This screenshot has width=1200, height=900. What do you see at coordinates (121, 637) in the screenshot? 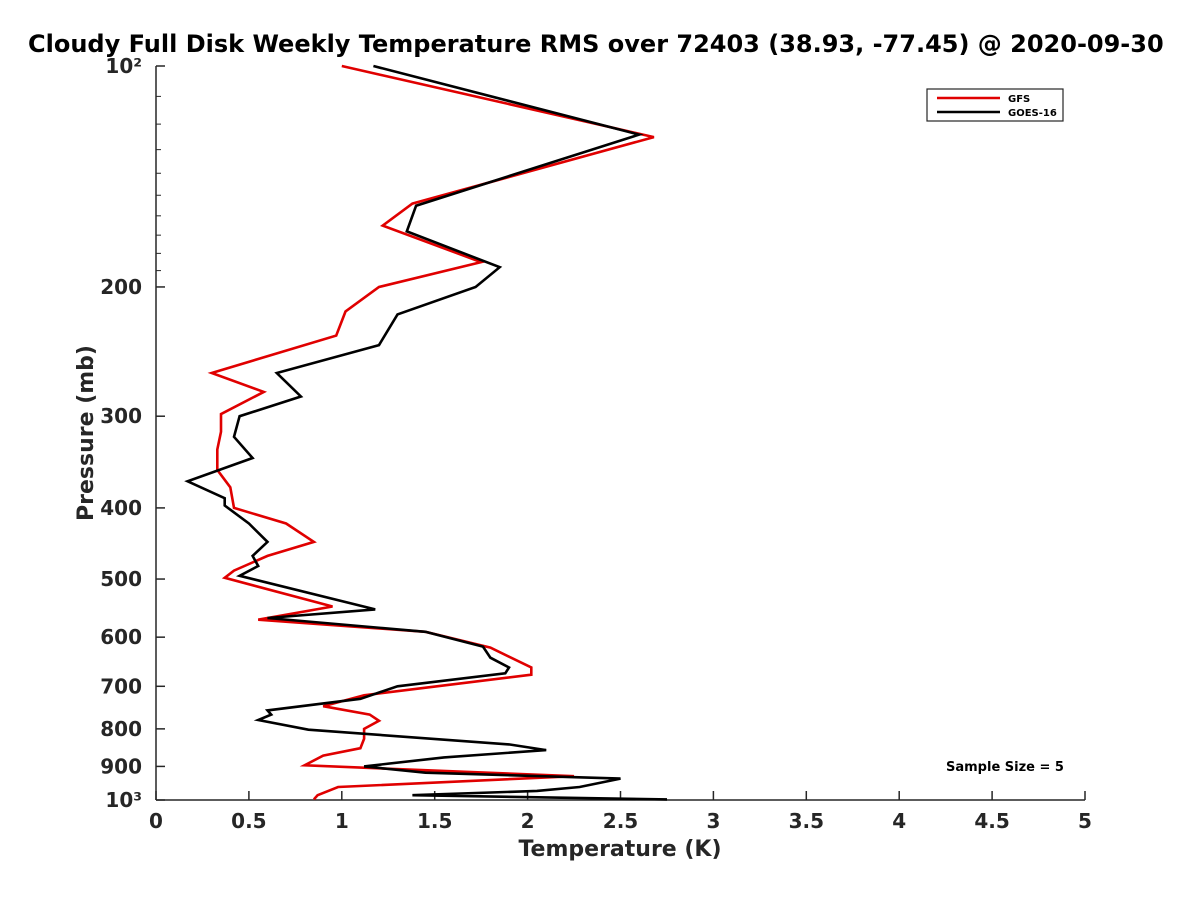
I see `y-tick-label: 600` at bounding box center [121, 637].